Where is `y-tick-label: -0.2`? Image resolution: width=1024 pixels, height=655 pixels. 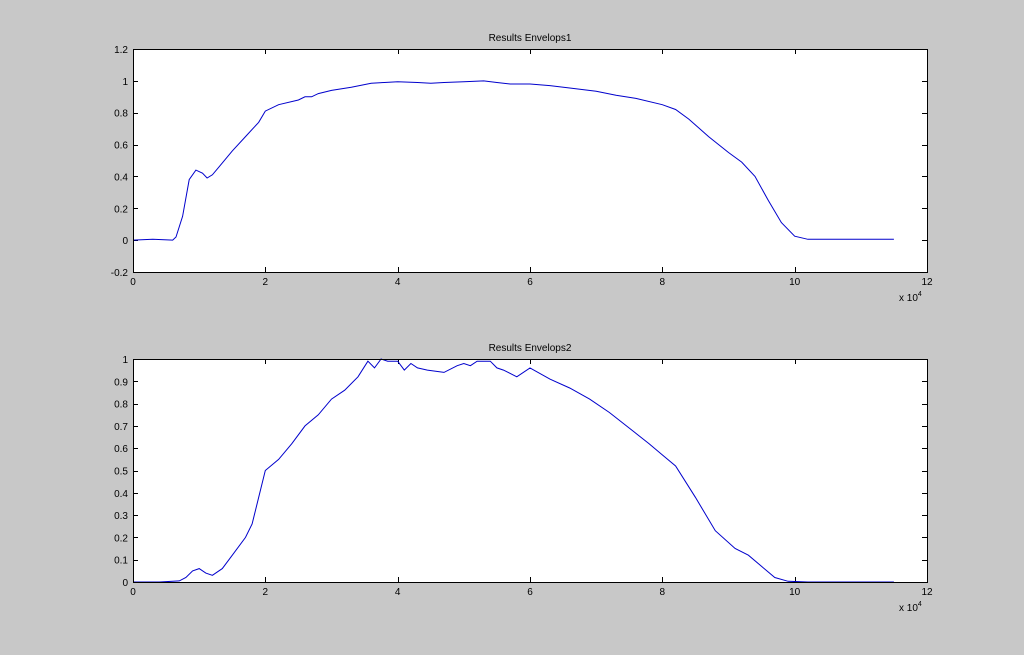
y-tick-label: -0.2 is located at coordinates (120, 273).